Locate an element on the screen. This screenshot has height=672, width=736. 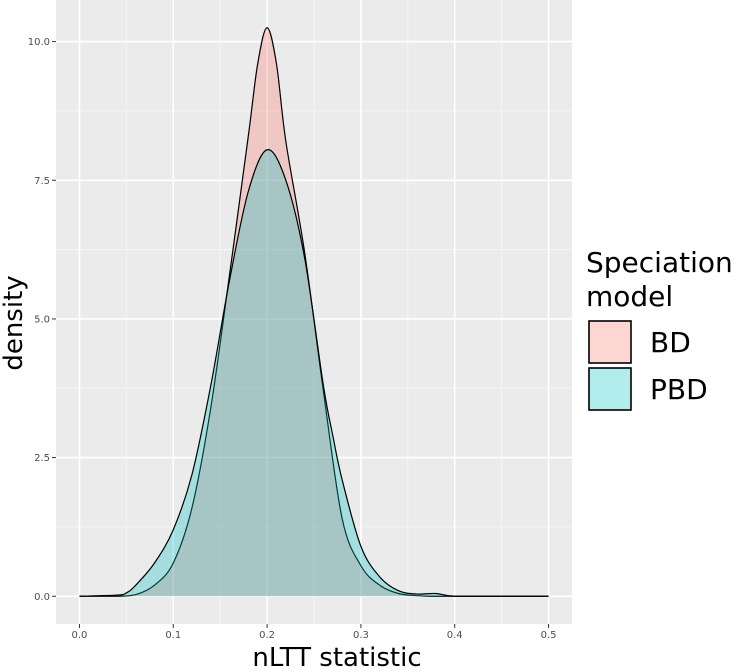
y-tick-label: 0.0 is located at coordinates (42, 597).